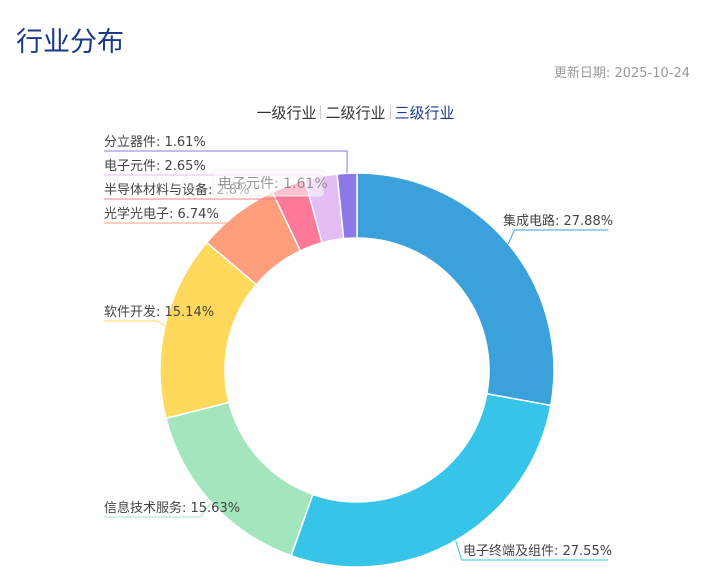 Image resolution: width=711 pixels, height=581 pixels. I want to click on update-date-value: 2025-10-24, so click(652, 73).